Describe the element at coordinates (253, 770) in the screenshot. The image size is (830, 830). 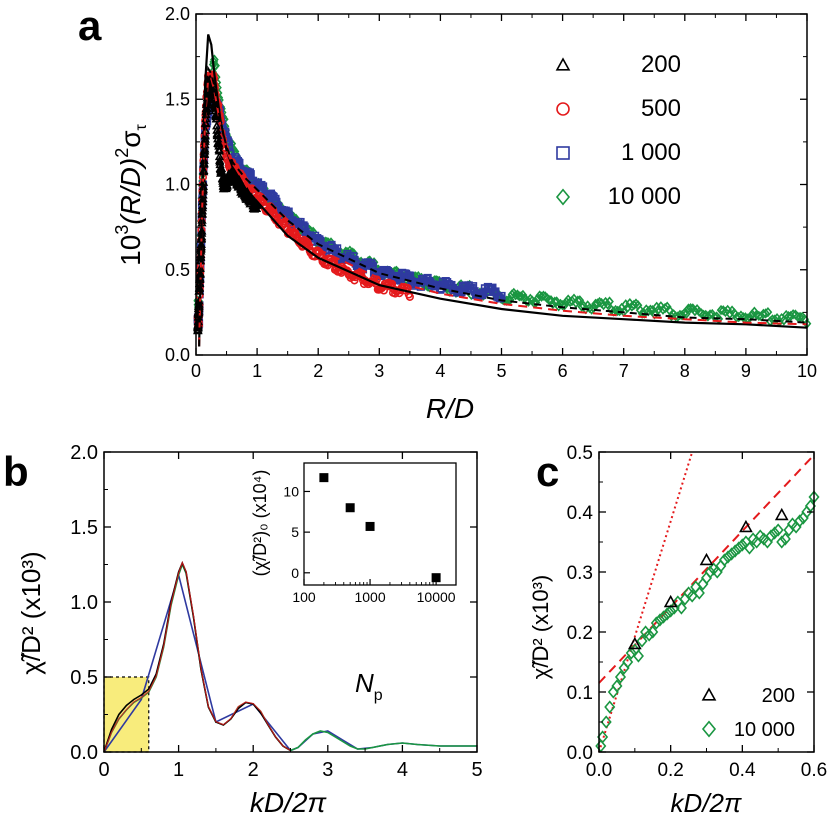
I see `panel-b-x-tick-label: 2` at that location.